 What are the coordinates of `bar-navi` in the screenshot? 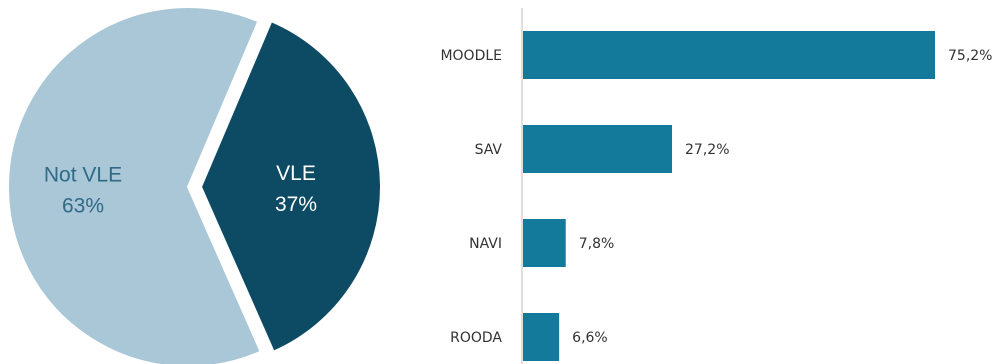 It's located at (544, 243).